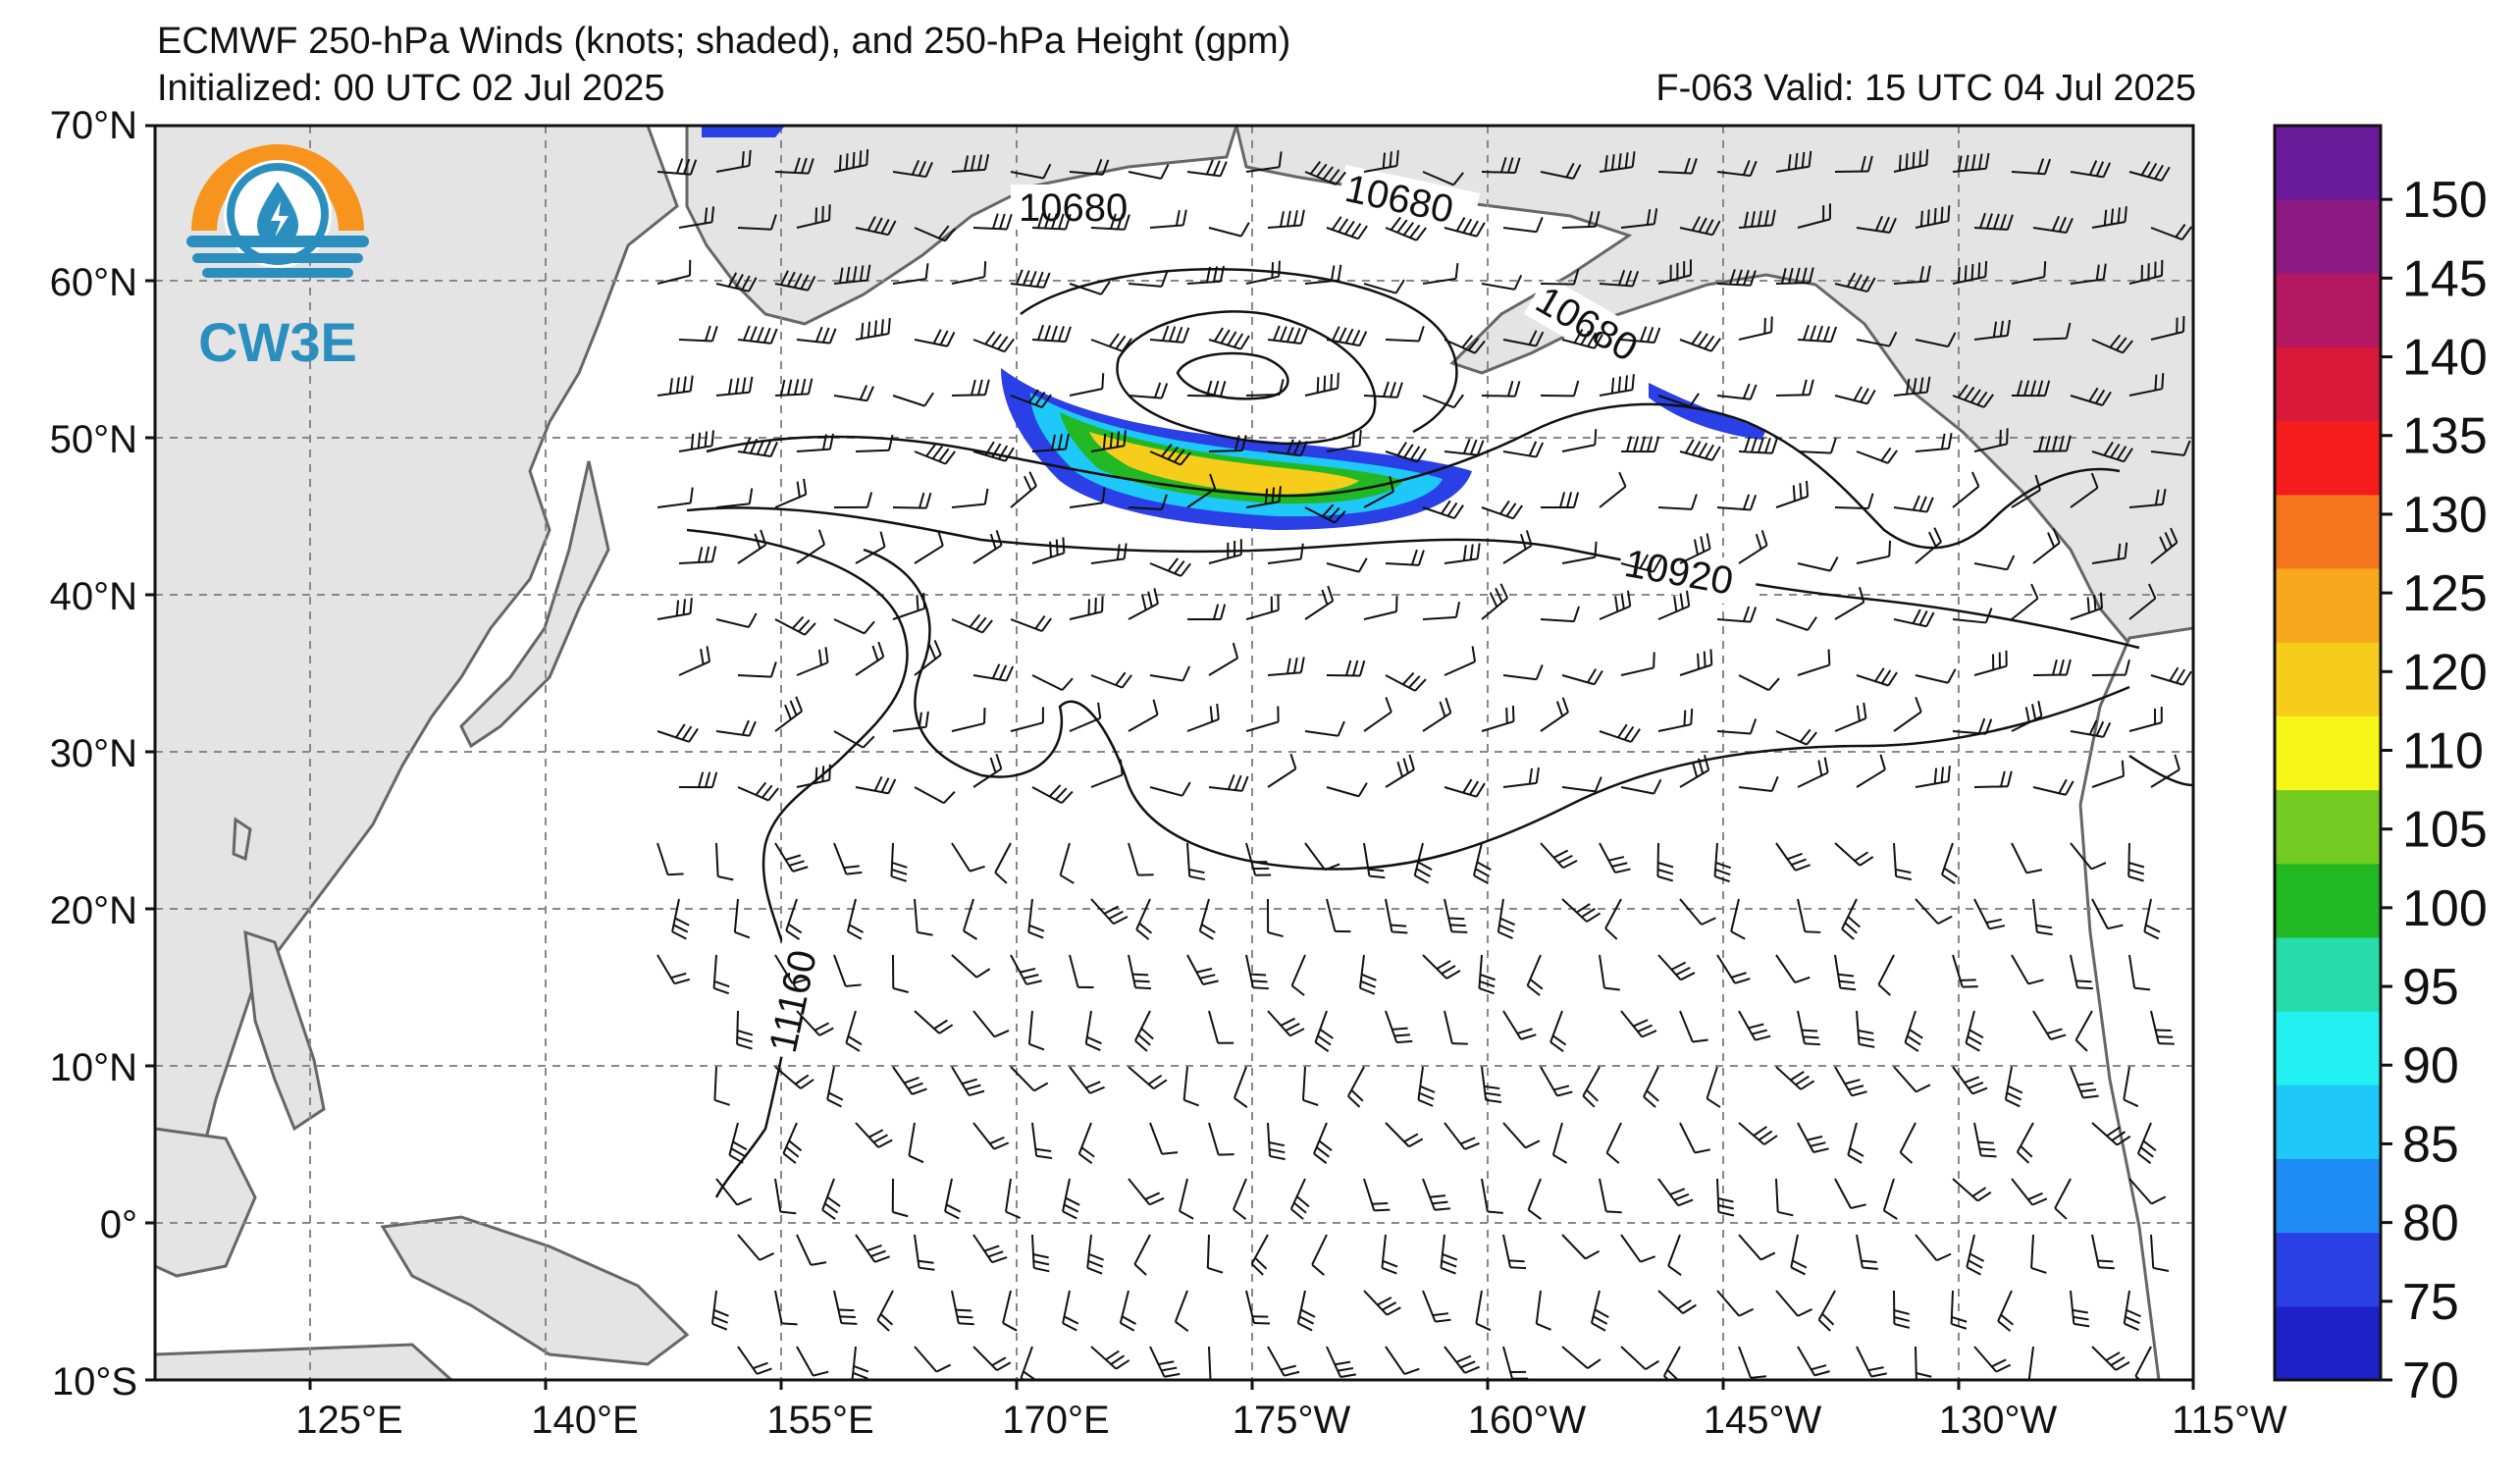 The width and height of the screenshot is (2520, 1483). Describe the element at coordinates (348, 1420) in the screenshot. I see `lon-label: 125°E` at that location.